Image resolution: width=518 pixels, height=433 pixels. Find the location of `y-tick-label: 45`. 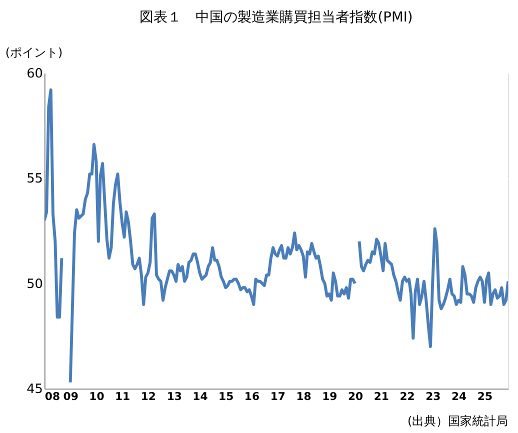

y-tick-label: 45 is located at coordinates (34, 390).